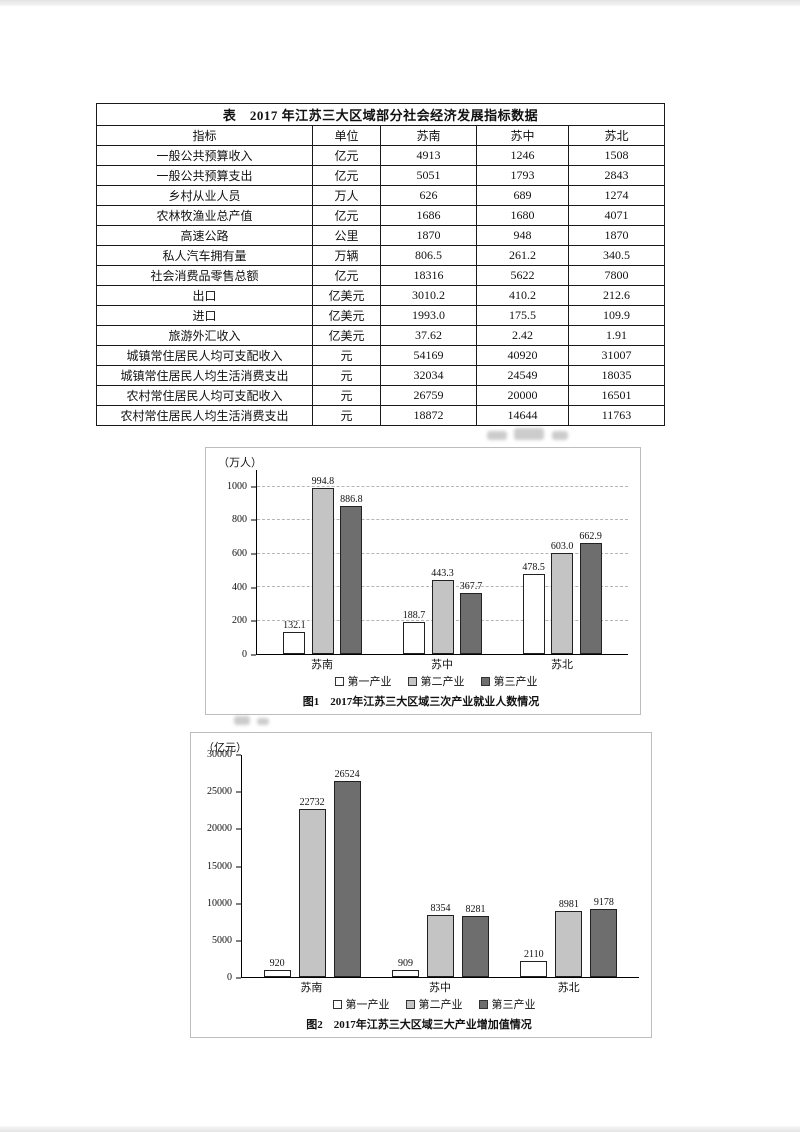 The height and width of the screenshot is (1132, 800). What do you see at coordinates (616, 135) in the screenshot?
I see `column-header: 苏北` at bounding box center [616, 135].